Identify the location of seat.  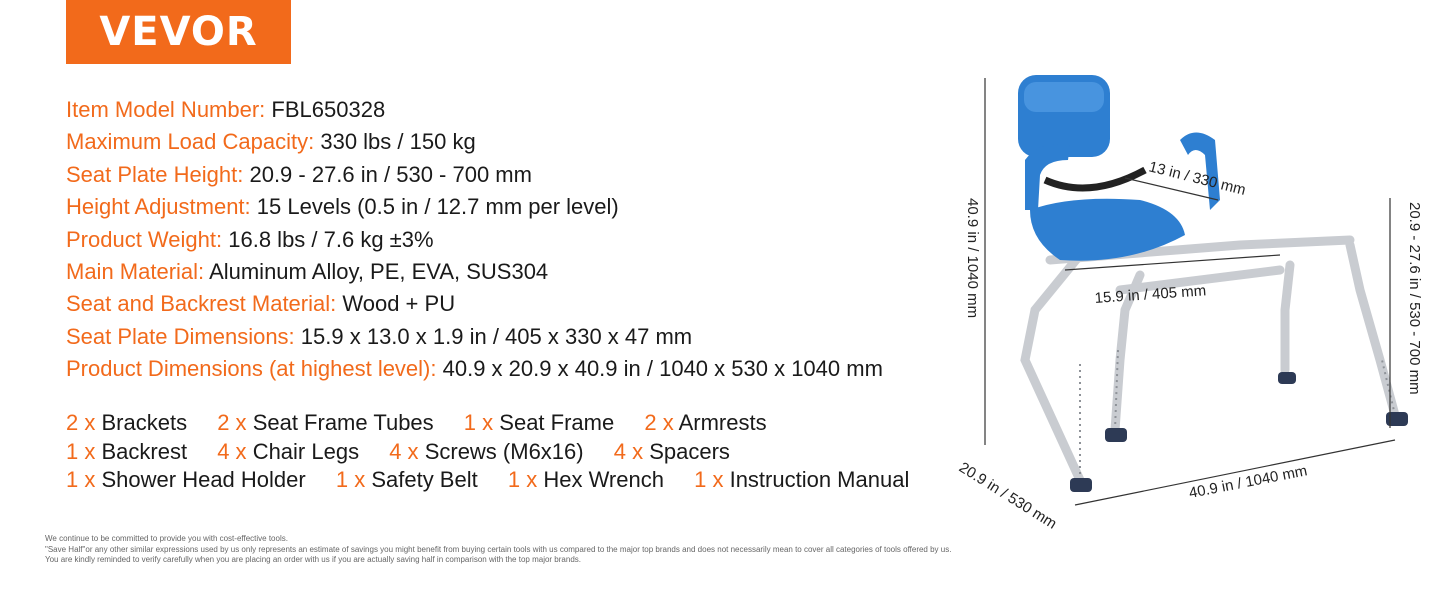
(1107, 229).